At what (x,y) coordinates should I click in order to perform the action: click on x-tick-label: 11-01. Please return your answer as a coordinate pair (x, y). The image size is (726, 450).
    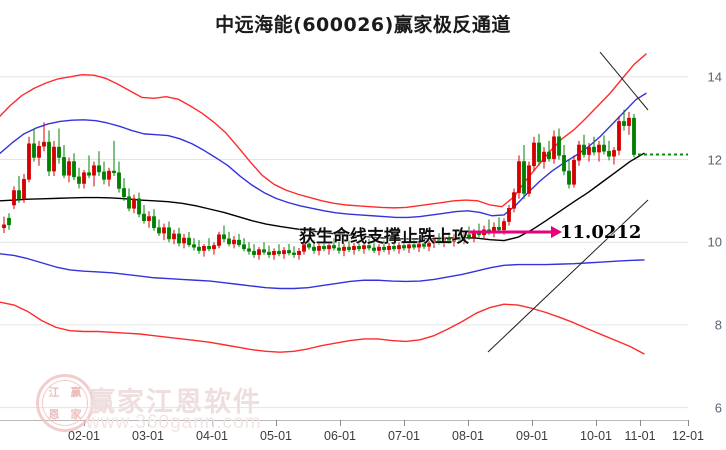
    Looking at the image, I should click on (640, 436).